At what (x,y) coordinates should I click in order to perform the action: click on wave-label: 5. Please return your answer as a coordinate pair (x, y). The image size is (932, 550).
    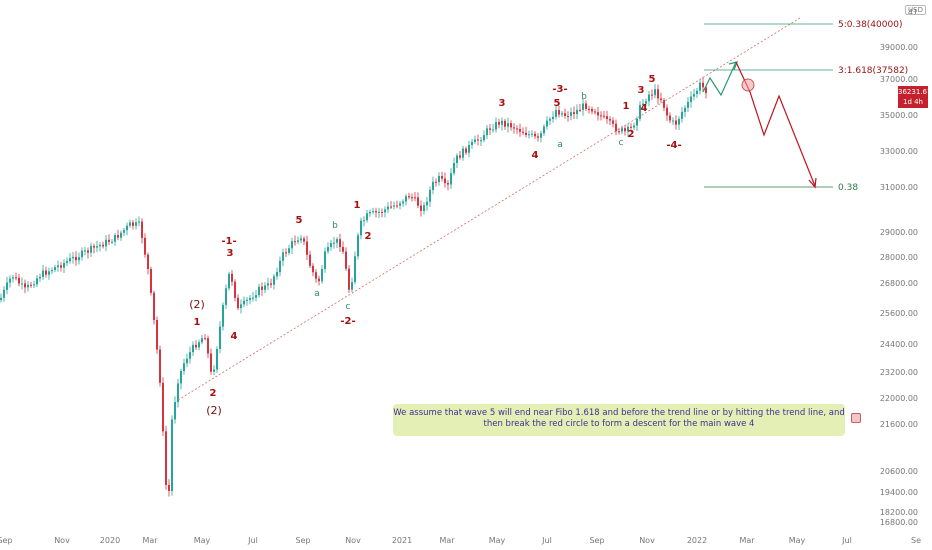
    Looking at the image, I should click on (299, 220).